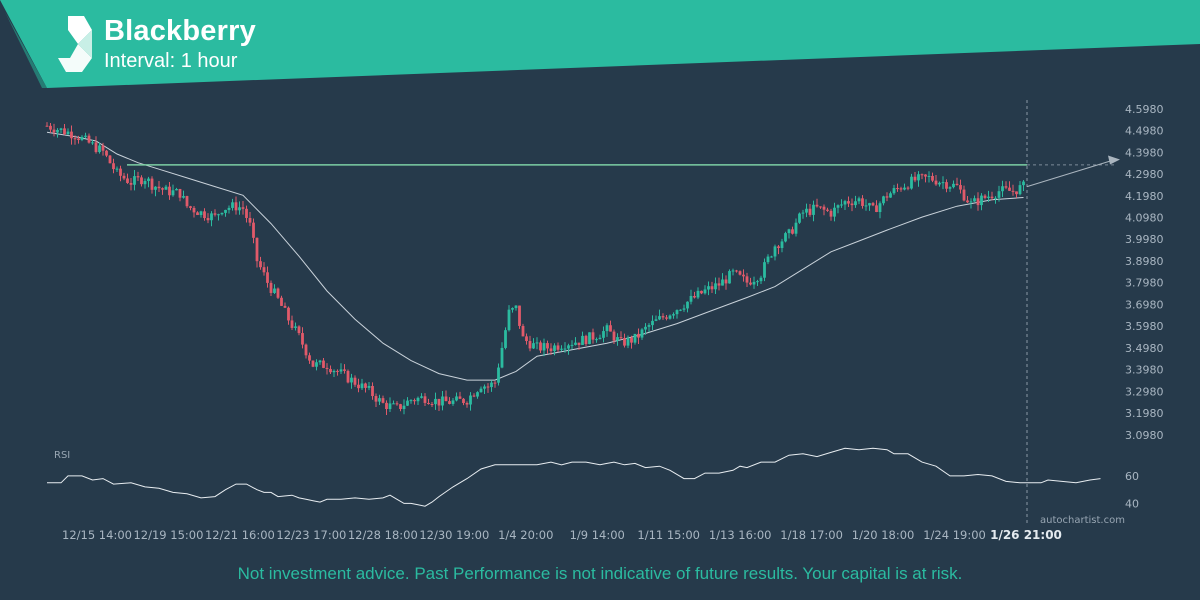  What do you see at coordinates (1144, 370) in the screenshot?
I see `y-tick-label: 3.3980` at bounding box center [1144, 370].